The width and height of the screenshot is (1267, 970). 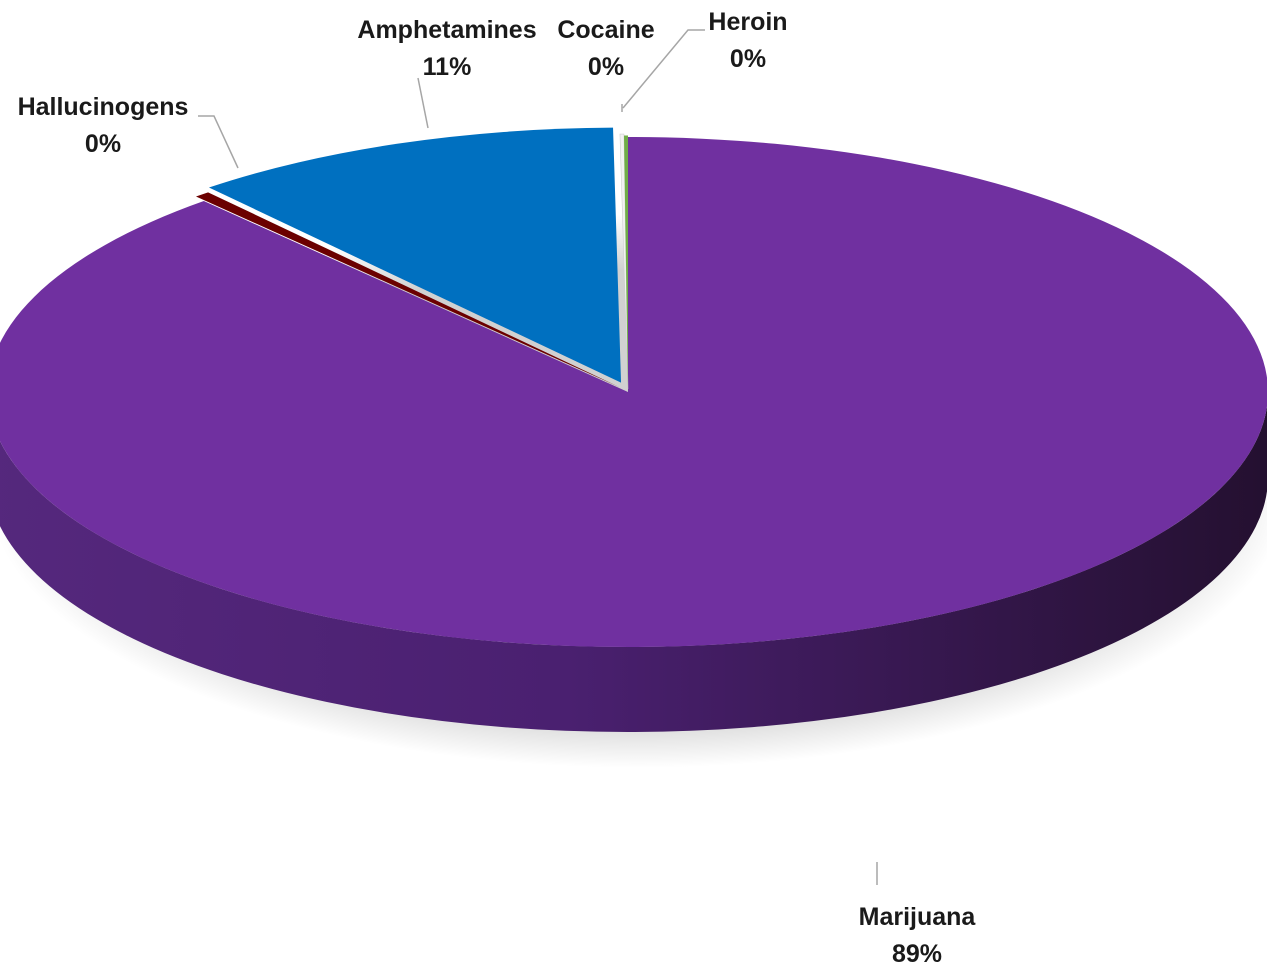 What do you see at coordinates (747, 22) in the screenshot?
I see `slice-label-heroin: Heroin` at bounding box center [747, 22].